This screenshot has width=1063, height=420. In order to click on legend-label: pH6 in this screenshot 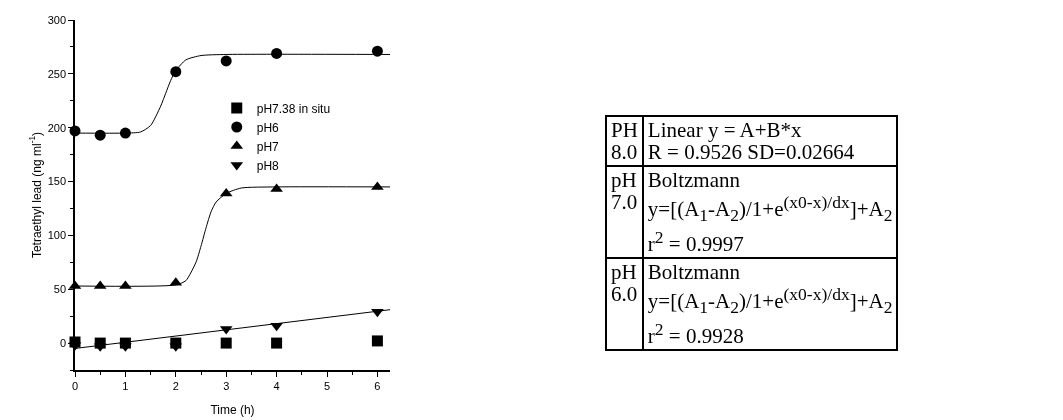, I will do `click(268, 127)`.